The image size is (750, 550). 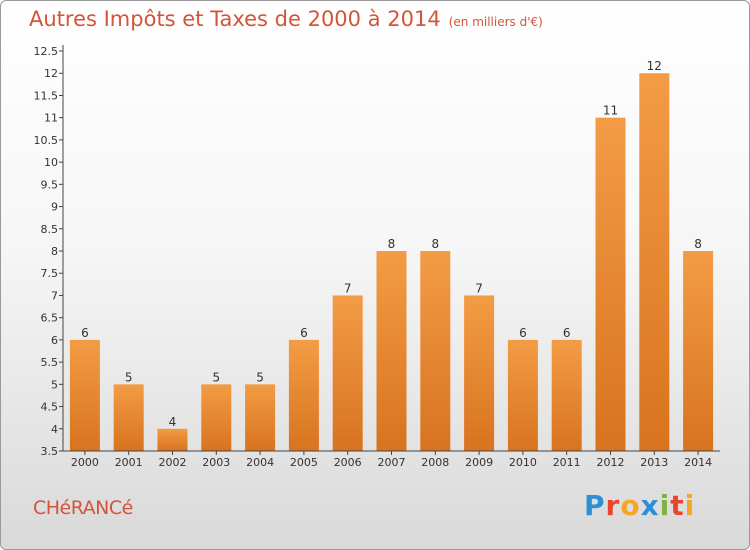 I want to click on y-tick-label: 5, so click(x=54, y=384).